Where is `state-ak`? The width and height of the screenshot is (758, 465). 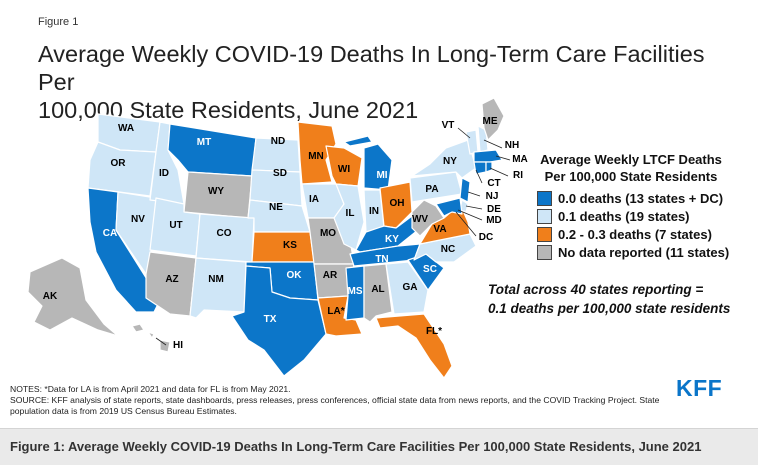 state-ak is located at coordinates (73, 297).